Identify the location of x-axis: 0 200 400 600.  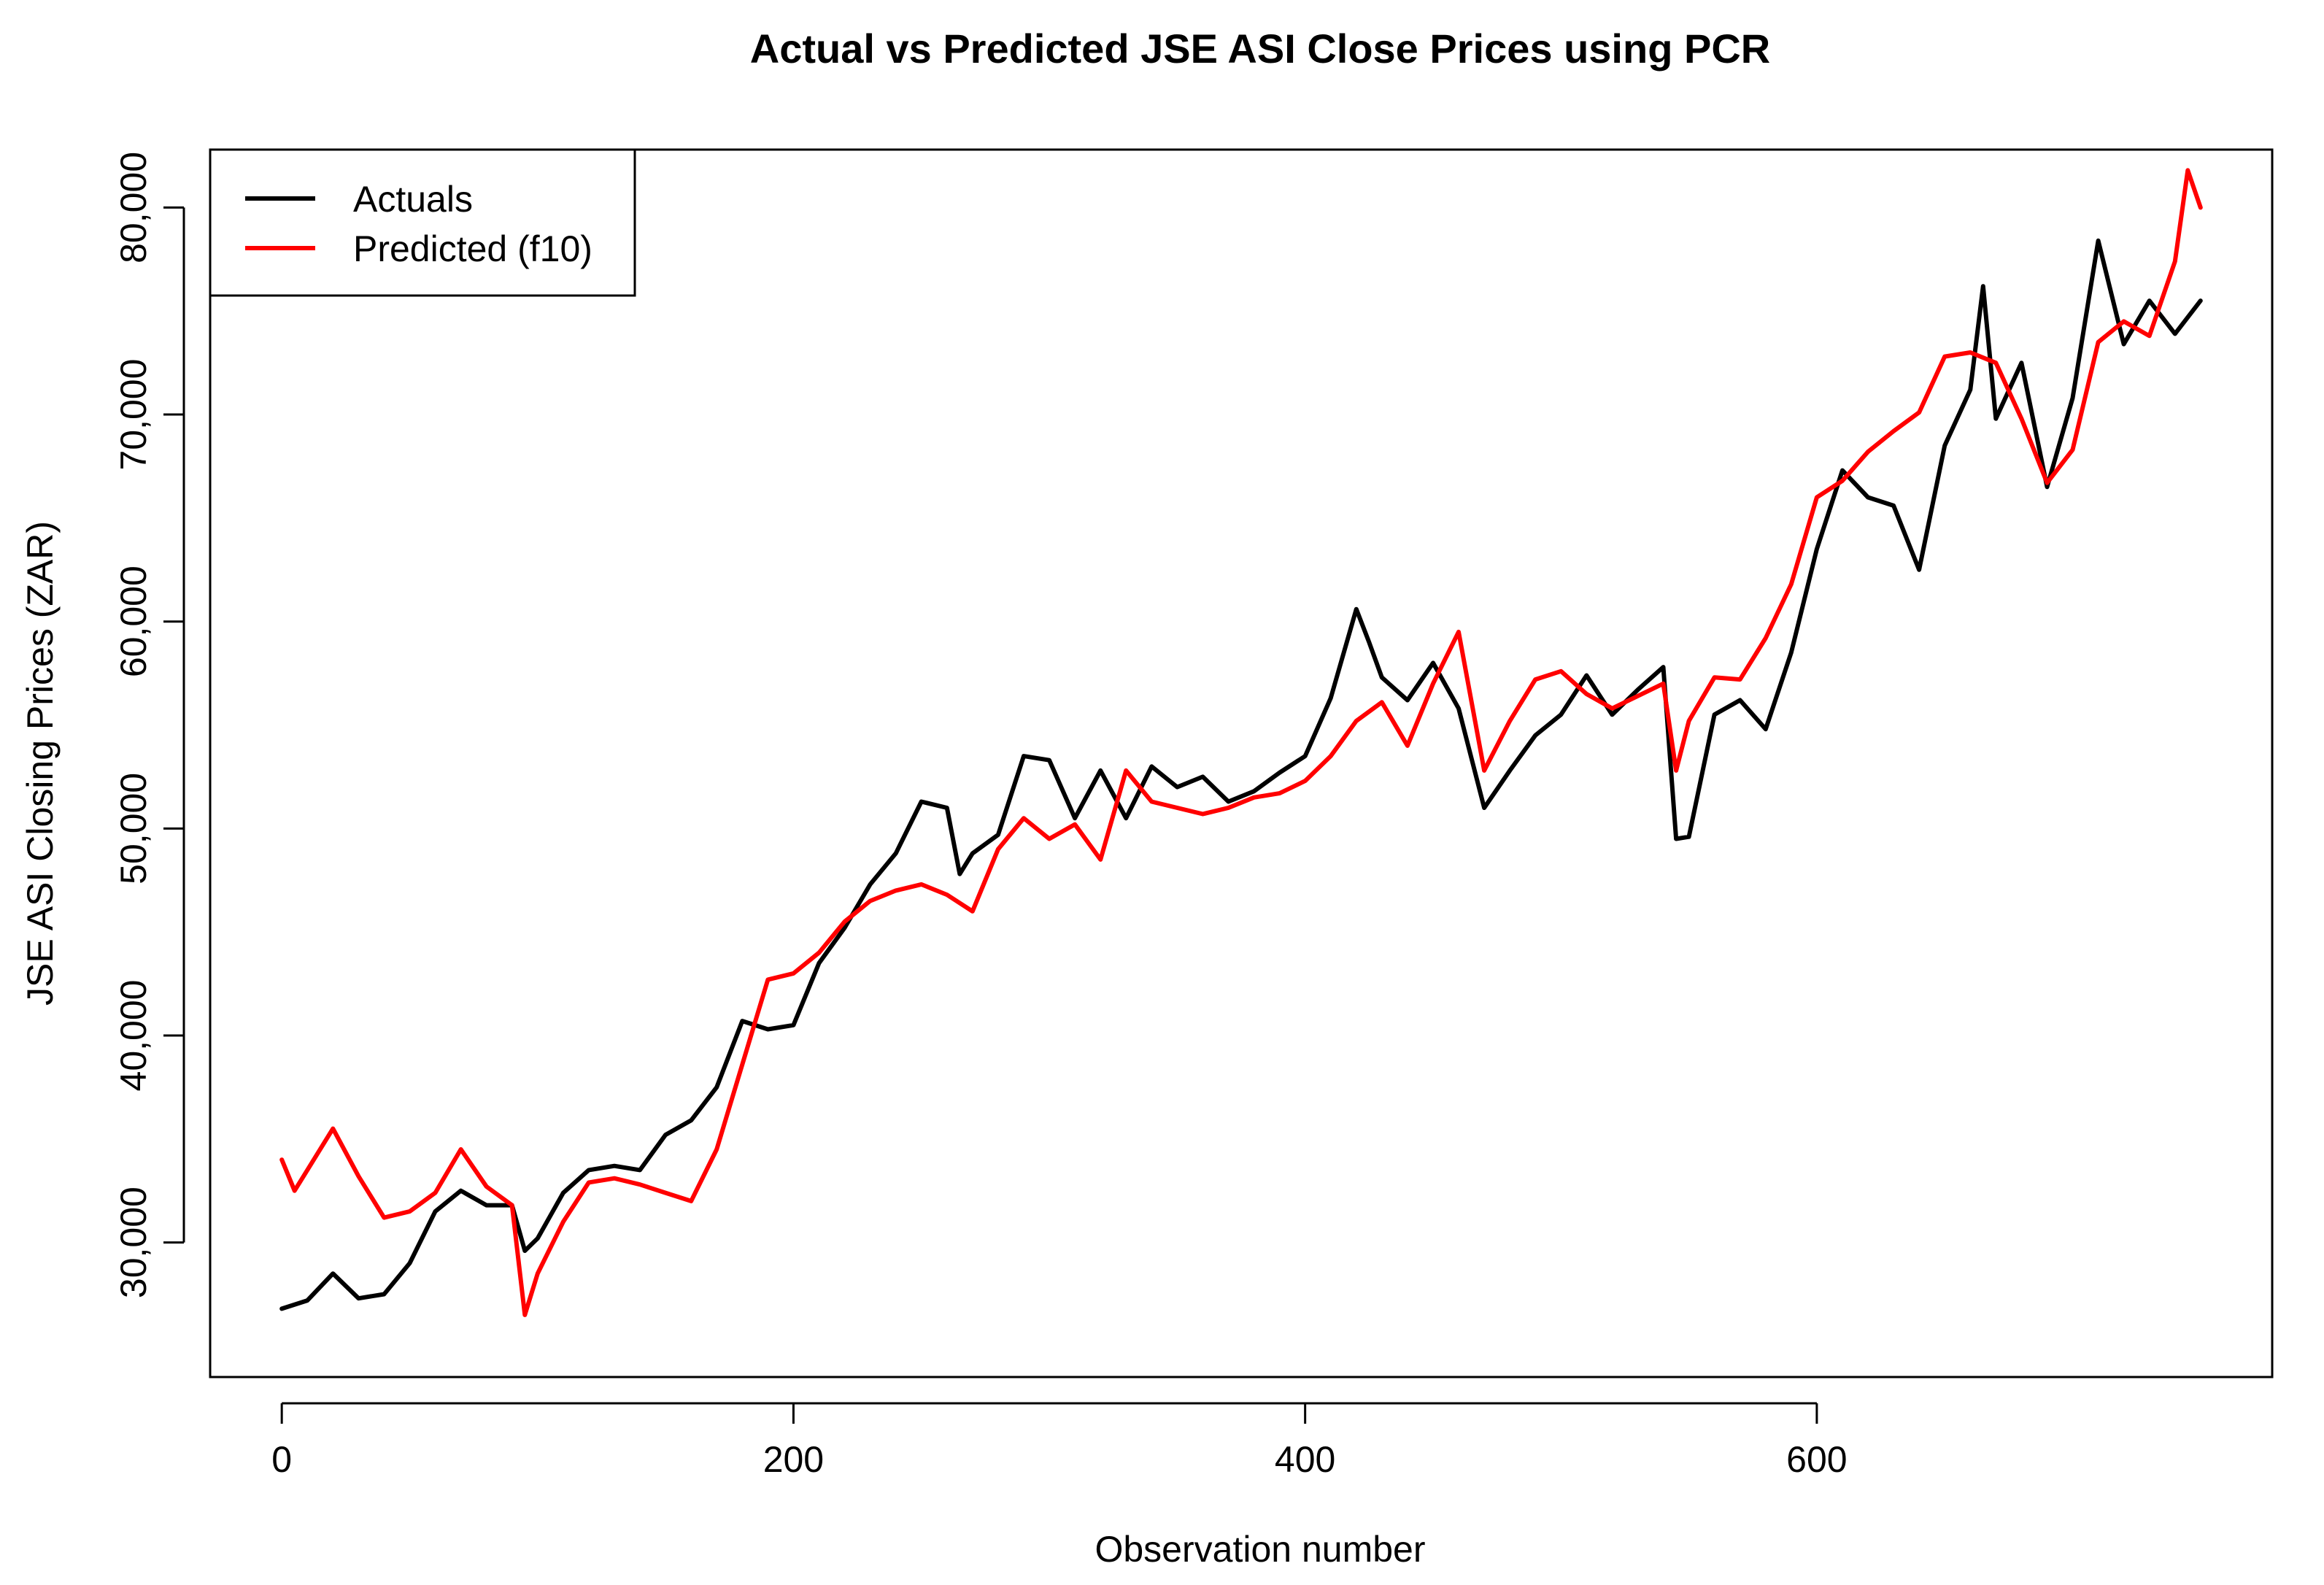
(1059, 1441).